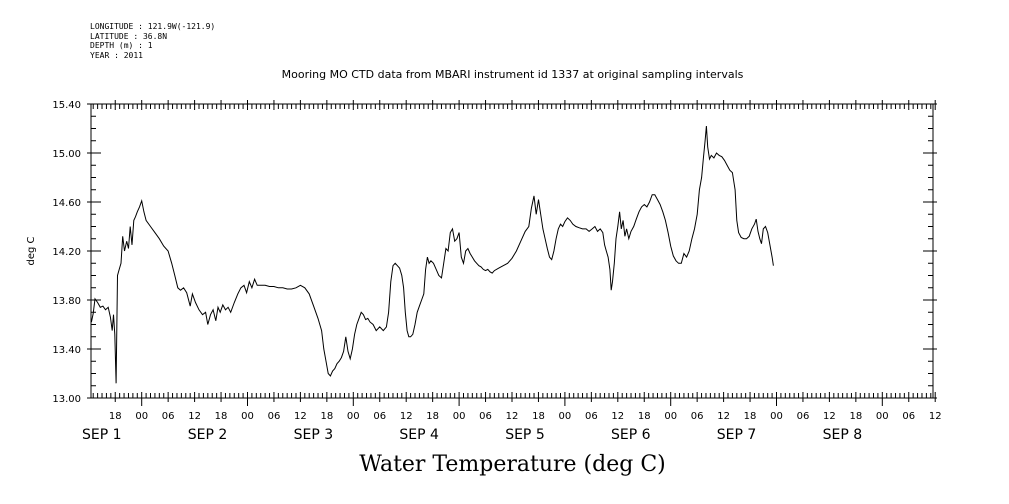 Image resolution: width=1009 pixels, height=504 pixels. What do you see at coordinates (116, 55) in the screenshot?
I see `year-text: YEAR : 2011` at bounding box center [116, 55].